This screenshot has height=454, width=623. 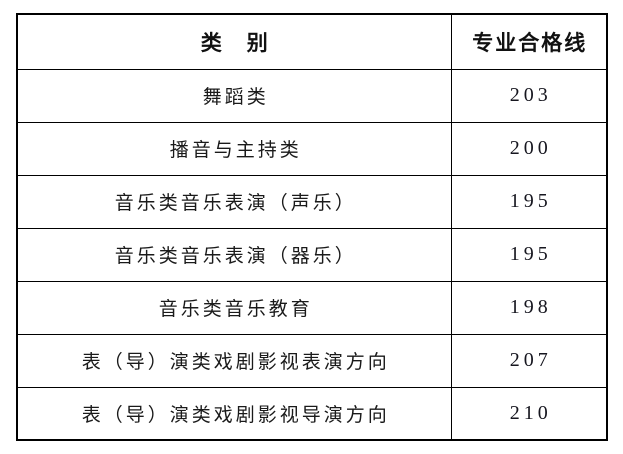 I want to click on category-cell: 音乐类音乐教育, so click(x=234, y=307).